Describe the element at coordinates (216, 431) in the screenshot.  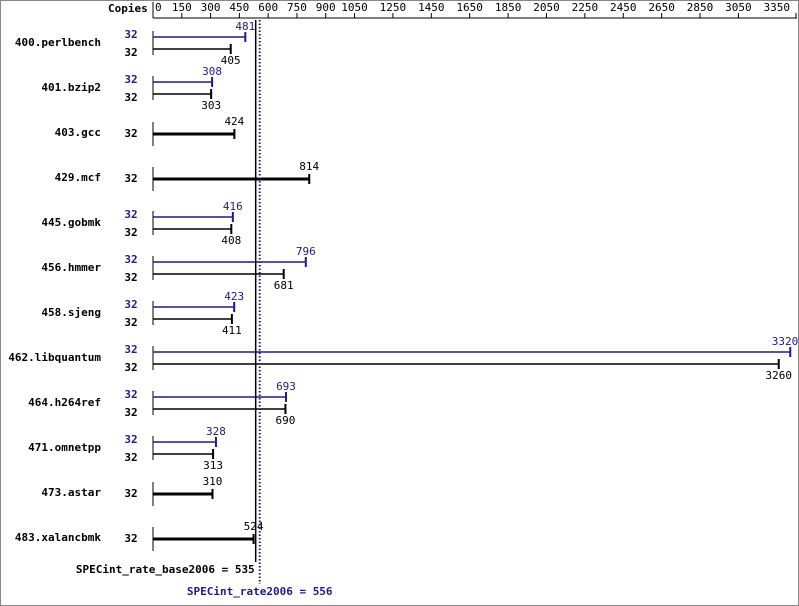
I see `value-label: 328` at that location.